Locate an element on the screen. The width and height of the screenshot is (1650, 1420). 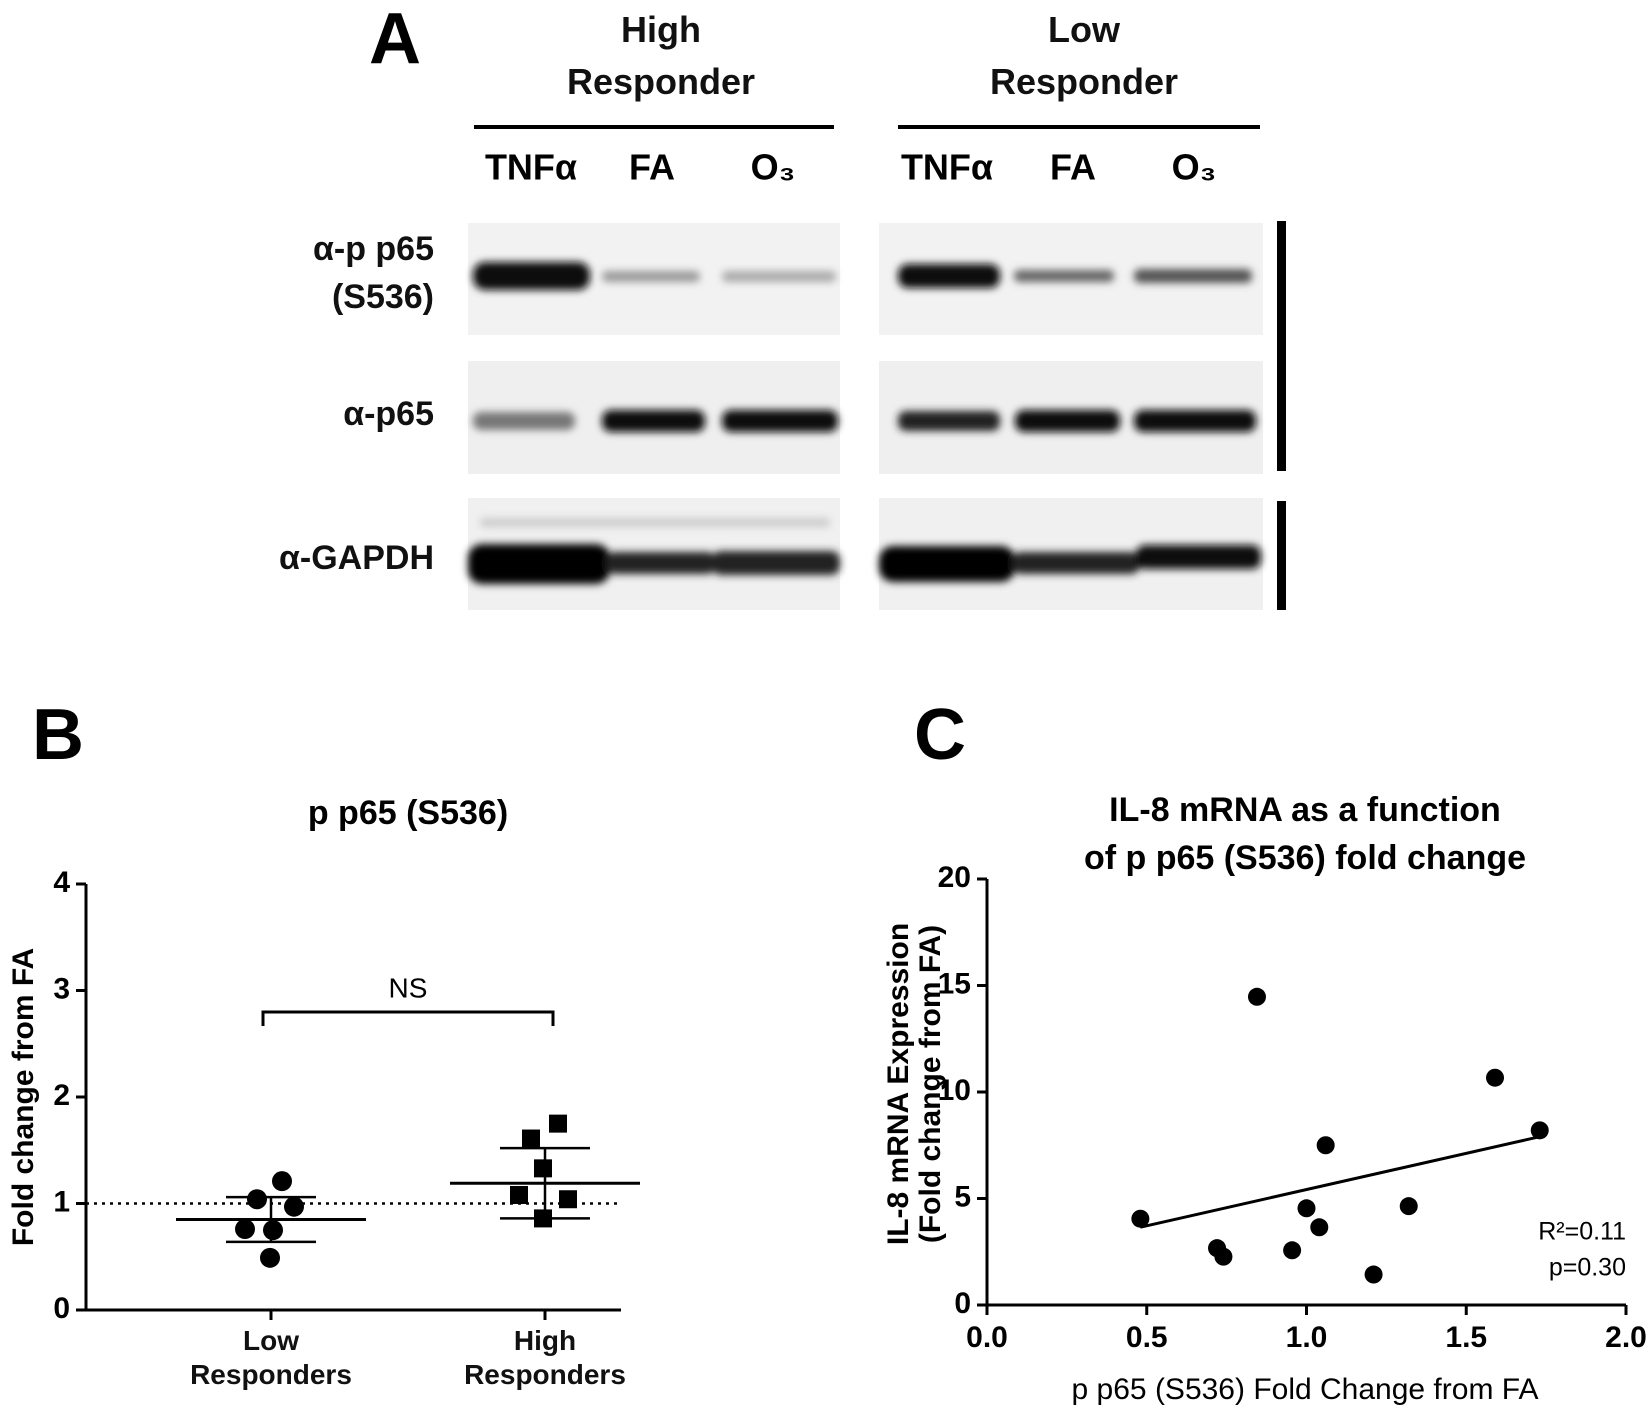
chart-title: of p p65 (S536) fold change is located at coordinates (1305, 858).